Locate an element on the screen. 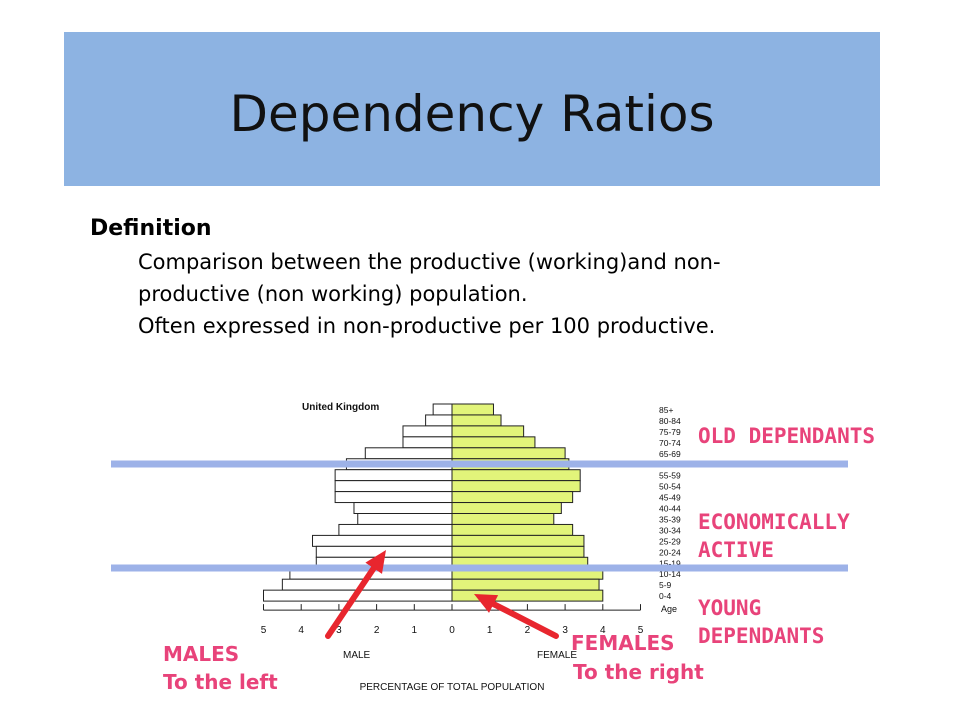  female-axis-label: FEMALE is located at coordinates (557, 655).